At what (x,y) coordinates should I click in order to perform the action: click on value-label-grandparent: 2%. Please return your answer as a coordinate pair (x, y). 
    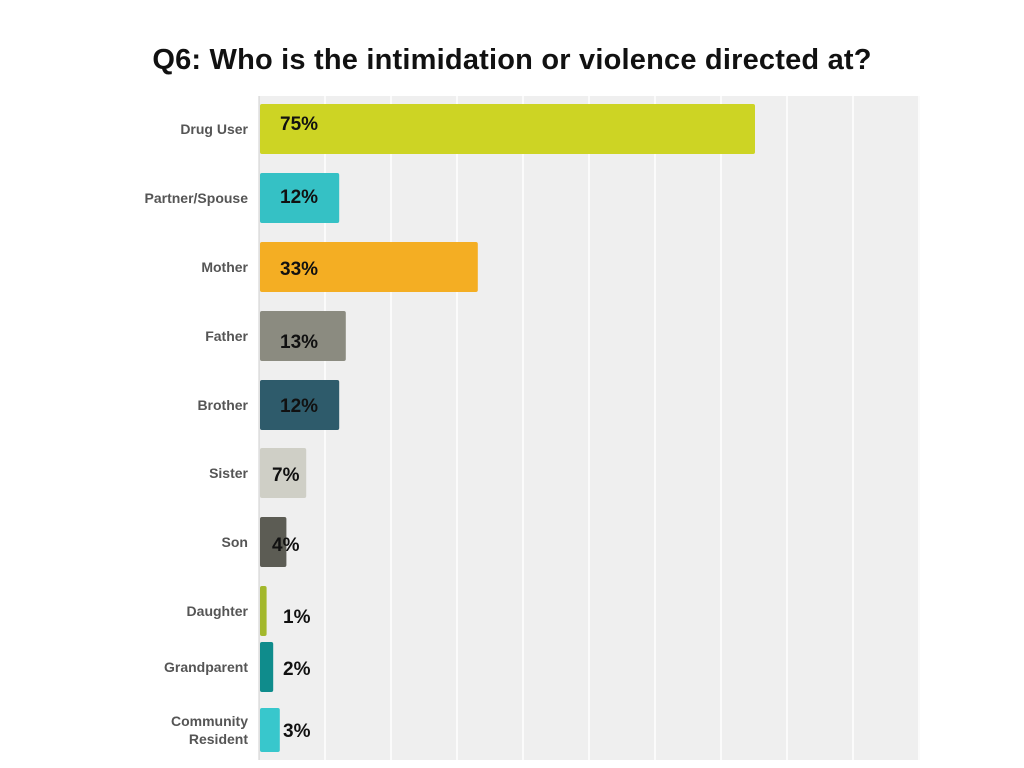
    Looking at the image, I should click on (297, 669).